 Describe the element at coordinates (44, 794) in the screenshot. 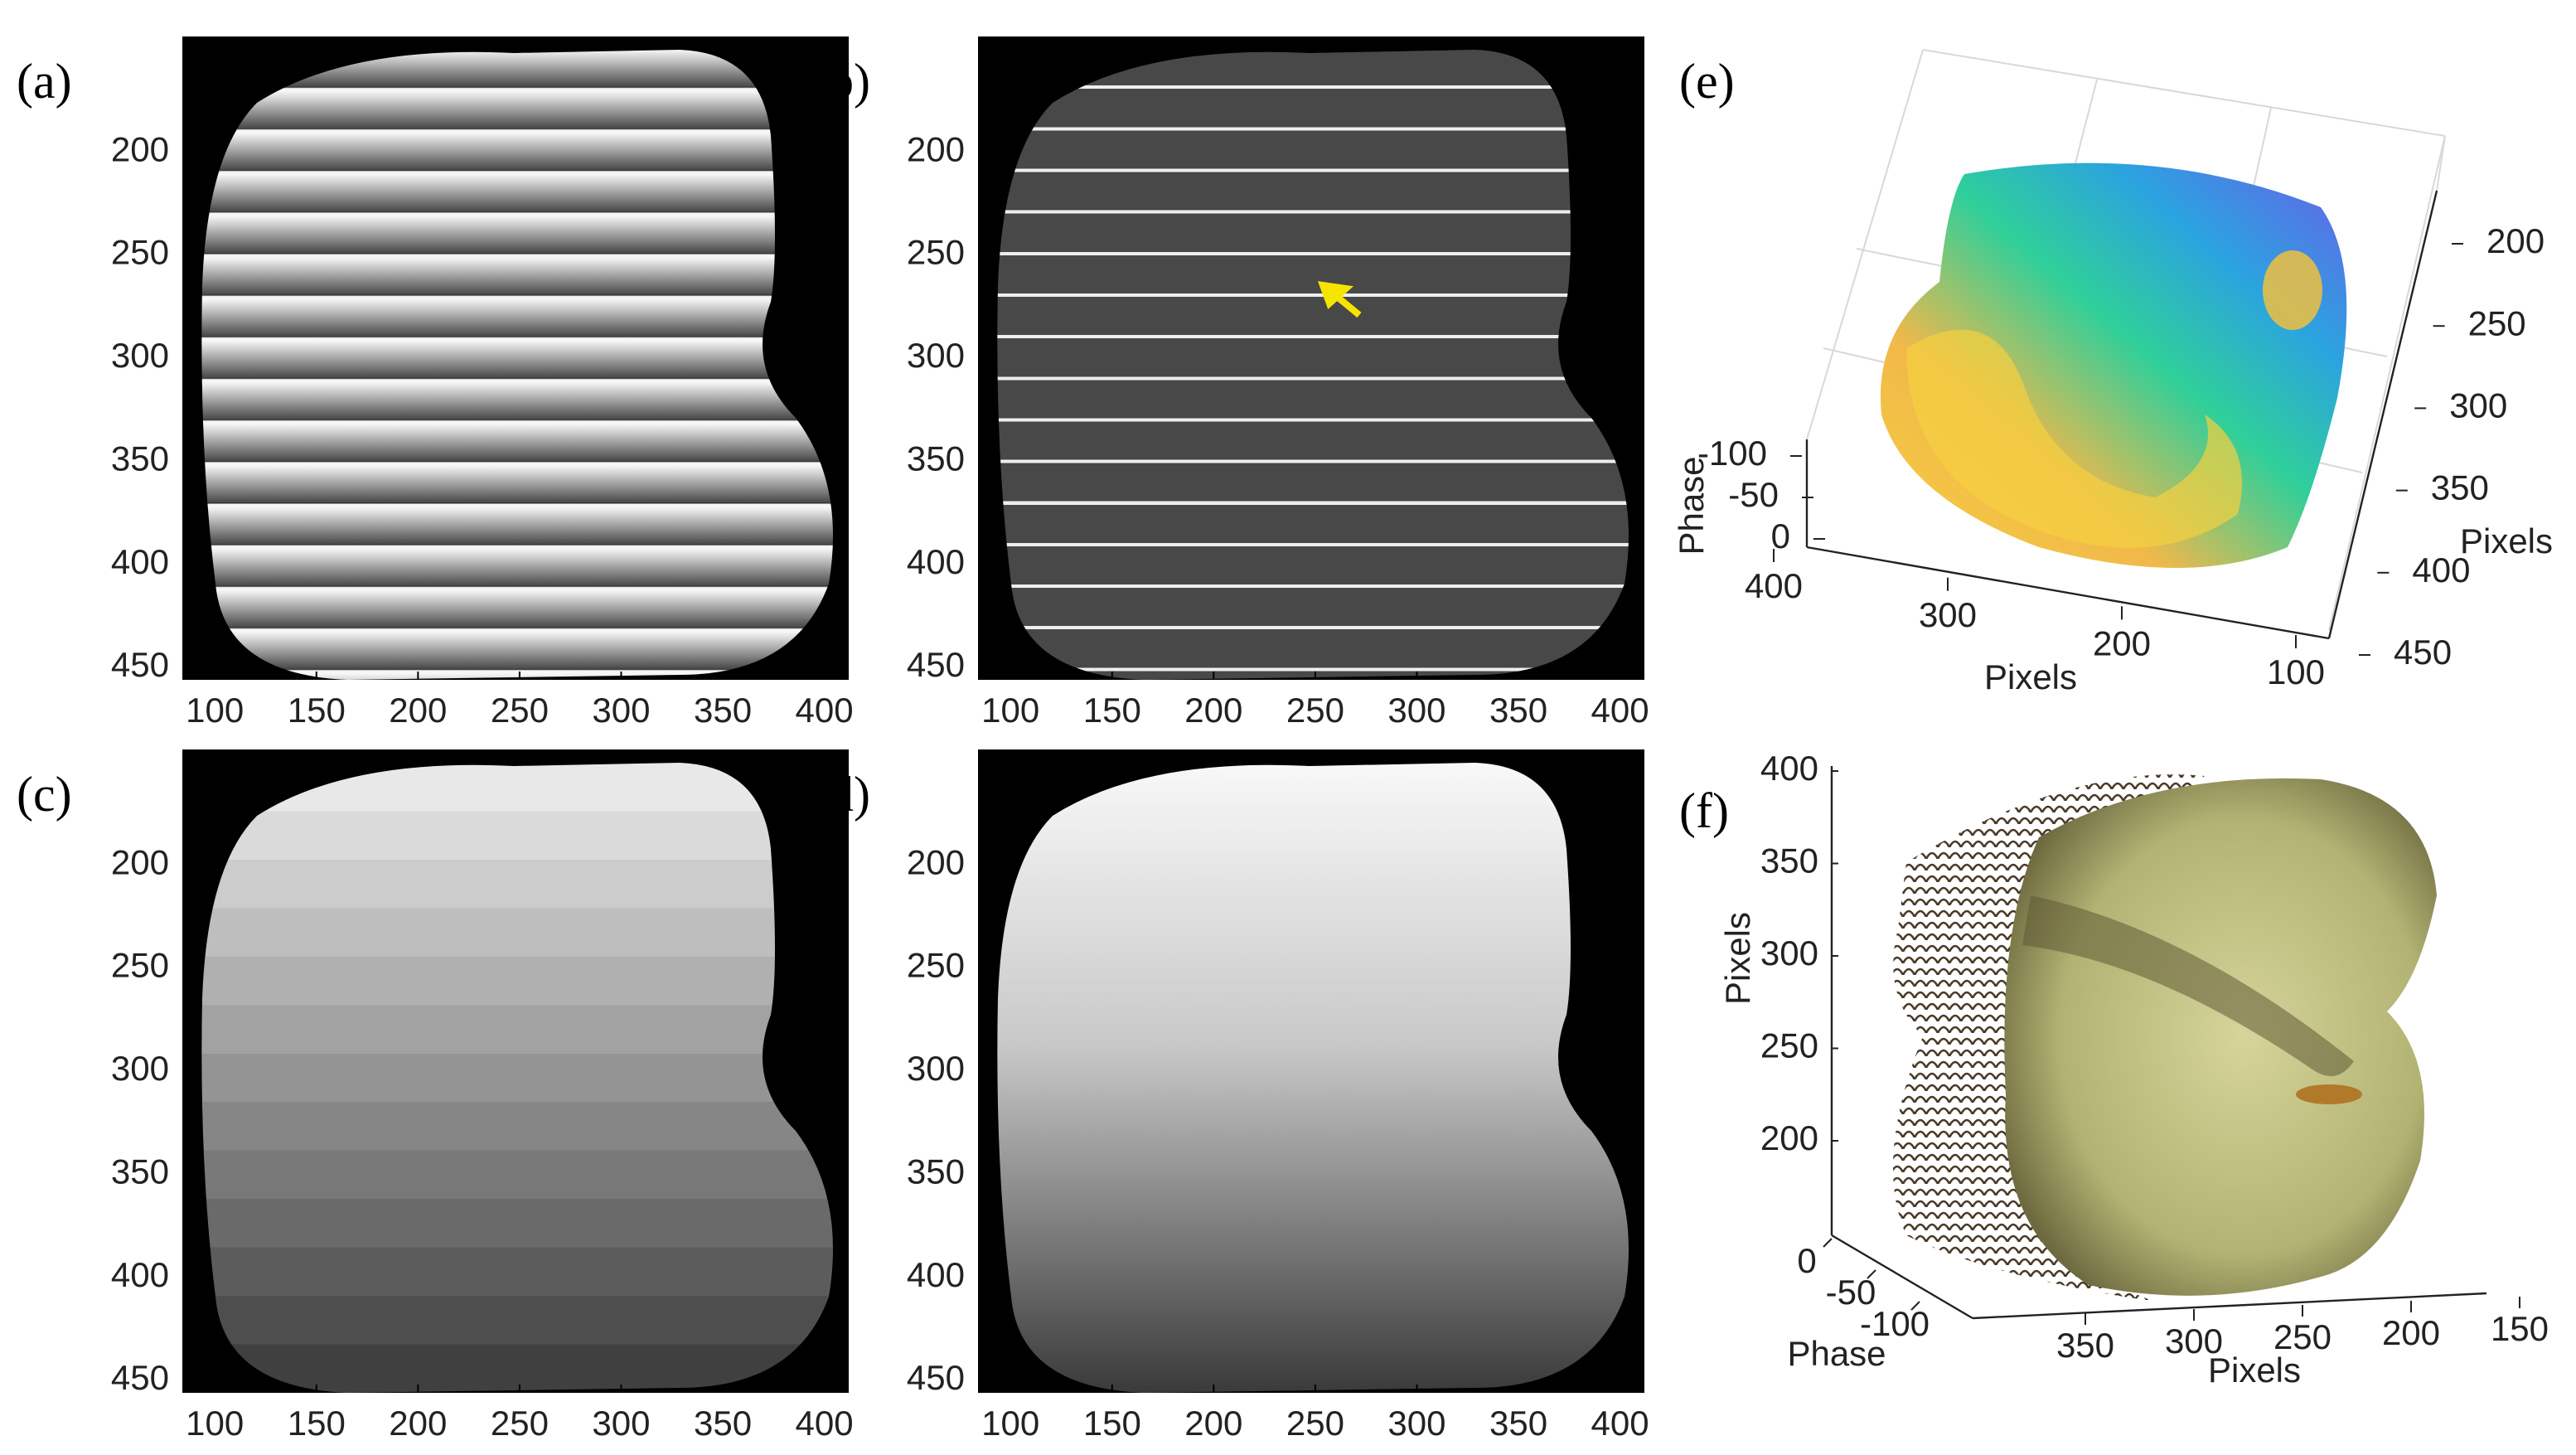

I see `panel-label: (c)` at that location.